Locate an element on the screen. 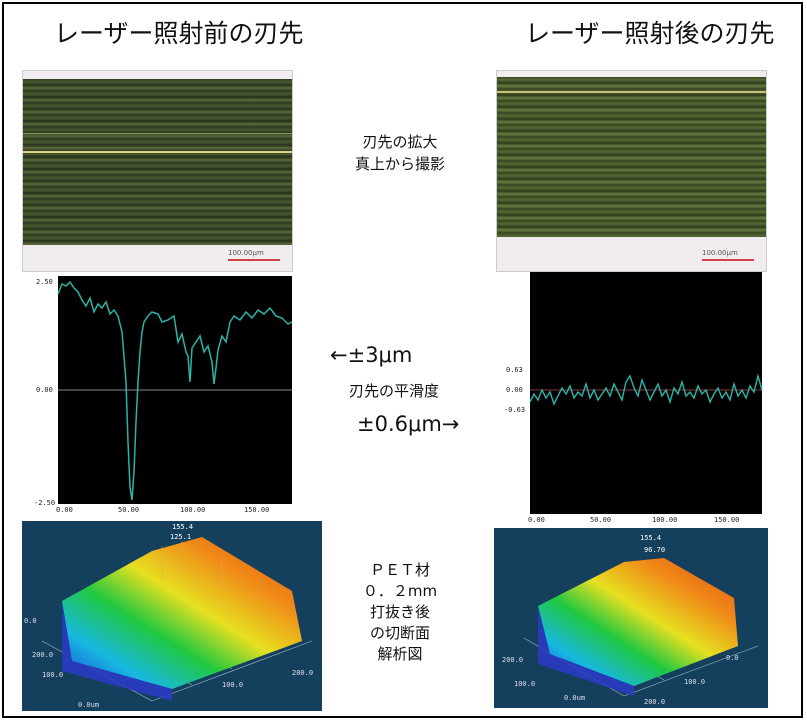 This screenshot has height=721, width=807. caption-top-line1: 刃先の拡大 is located at coordinates (400, 142).